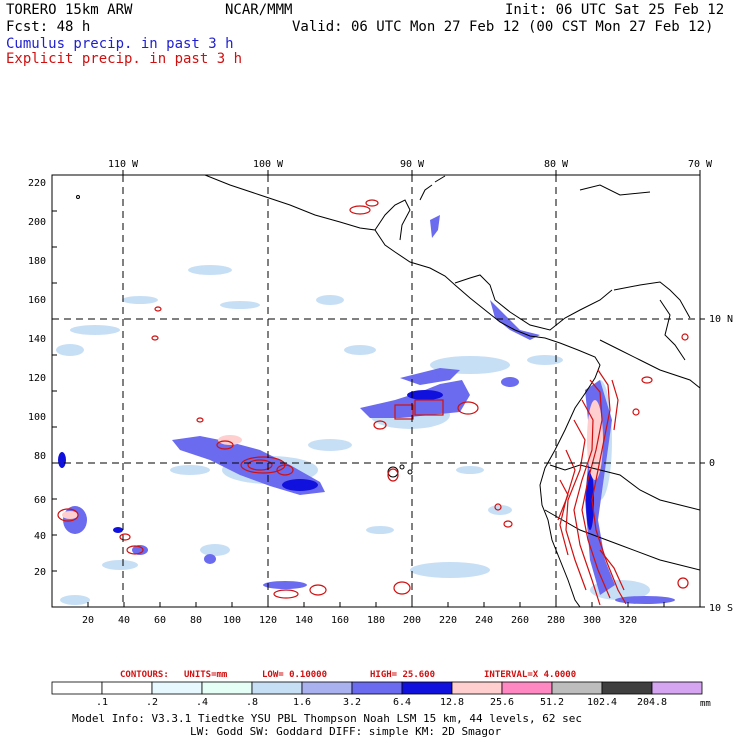 This screenshot has height=740, width=740. Describe the element at coordinates (520, 620) in the screenshot. I see `x-tick-label: 260` at that location.